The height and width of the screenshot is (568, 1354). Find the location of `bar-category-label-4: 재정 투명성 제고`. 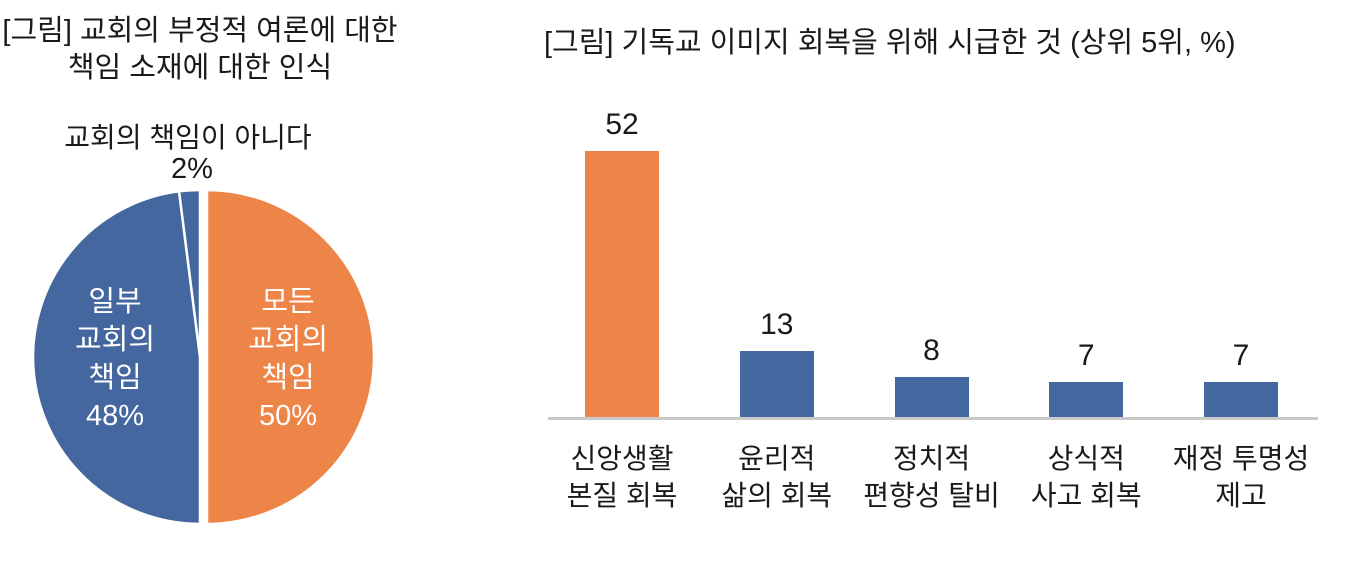

bar-category-label-4: 재정 투명성 제고 is located at coordinates (1241, 477).